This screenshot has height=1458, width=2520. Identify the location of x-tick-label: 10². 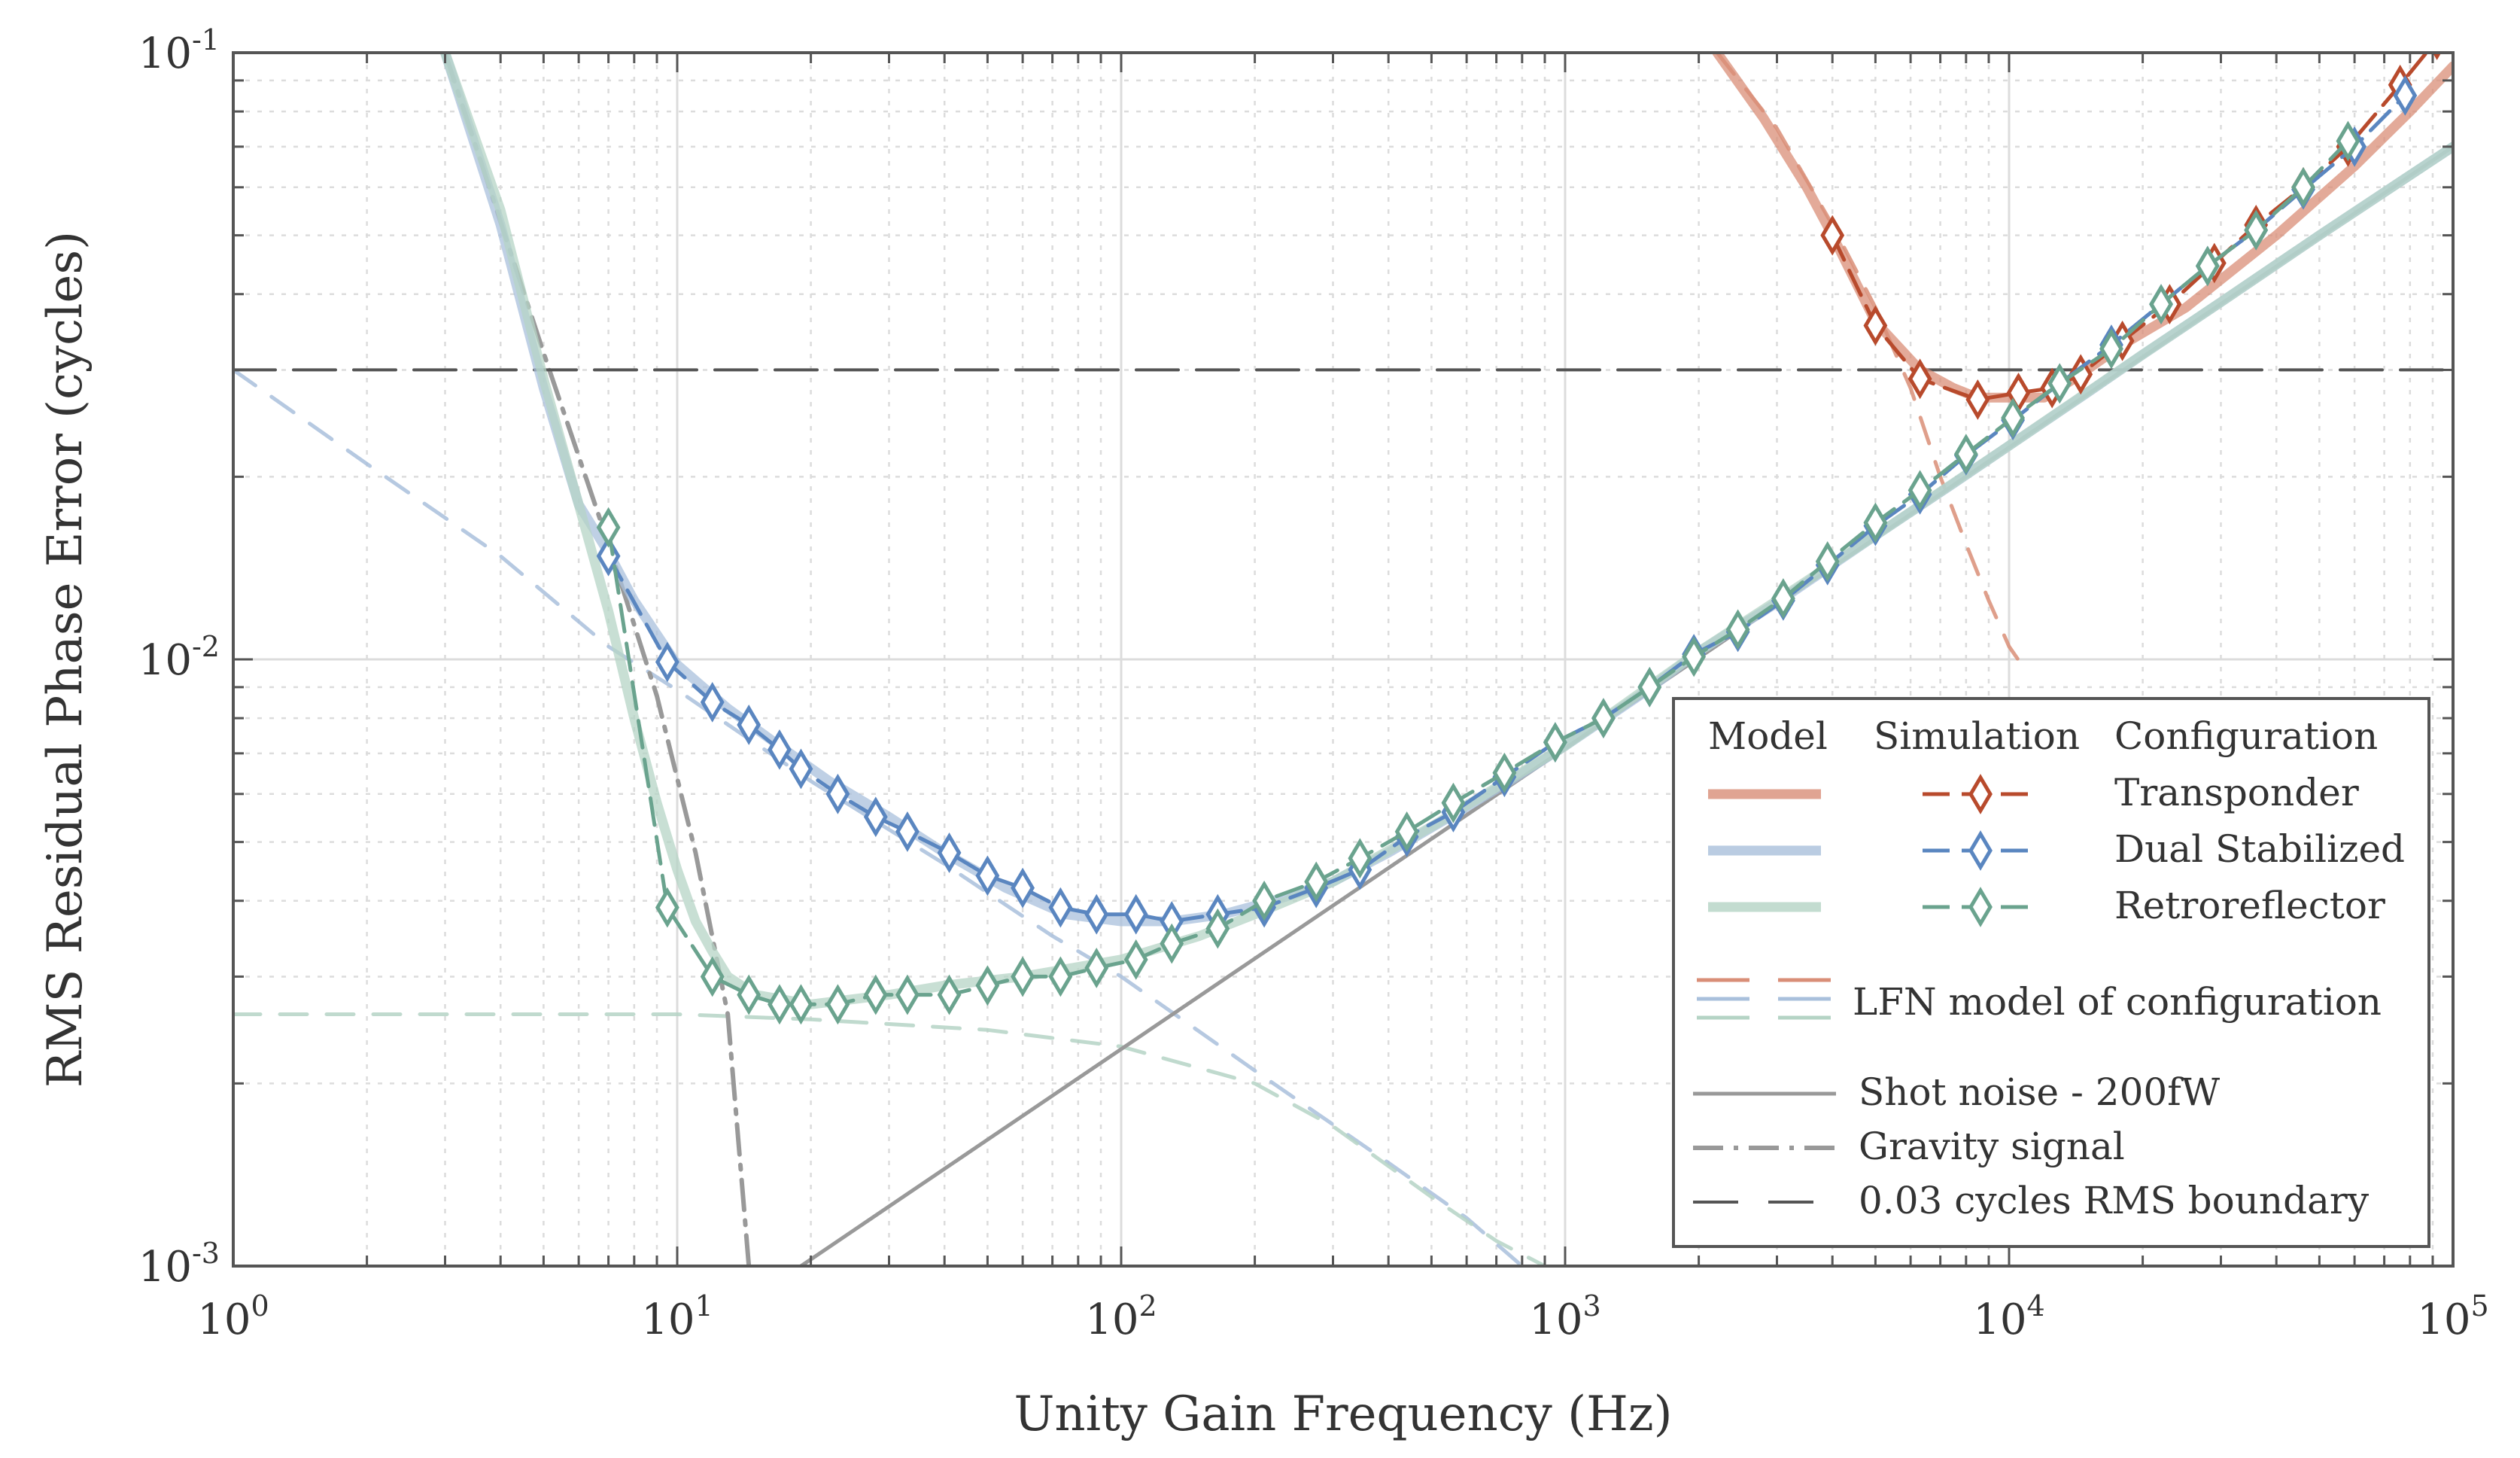
(1121, 1316).